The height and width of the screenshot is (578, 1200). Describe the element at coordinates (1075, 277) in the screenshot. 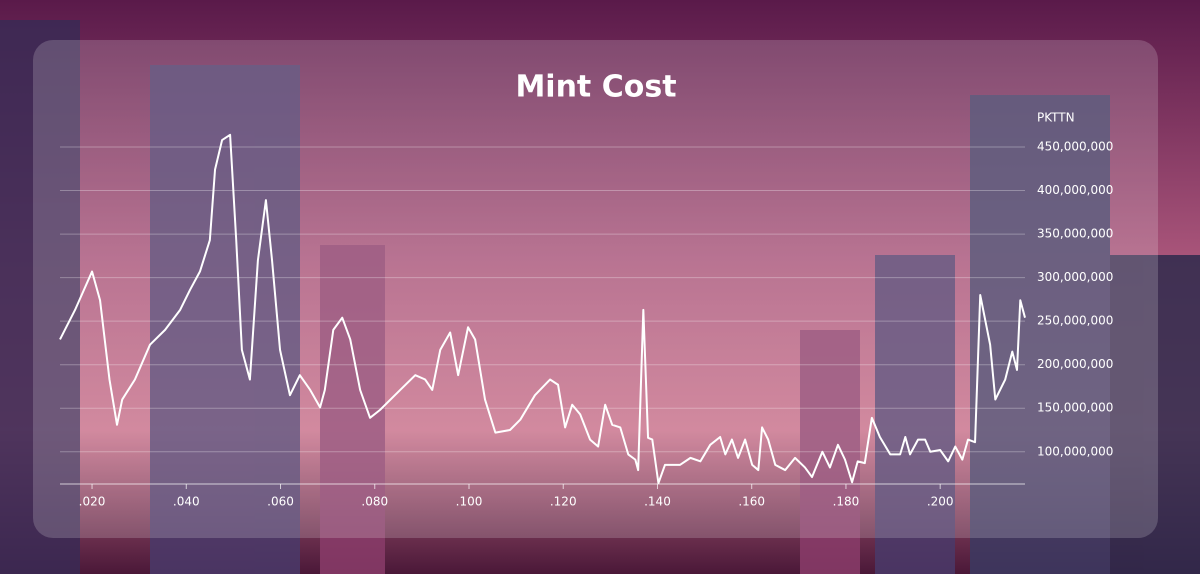

I see `y-tick-label: 300,000,000` at that location.